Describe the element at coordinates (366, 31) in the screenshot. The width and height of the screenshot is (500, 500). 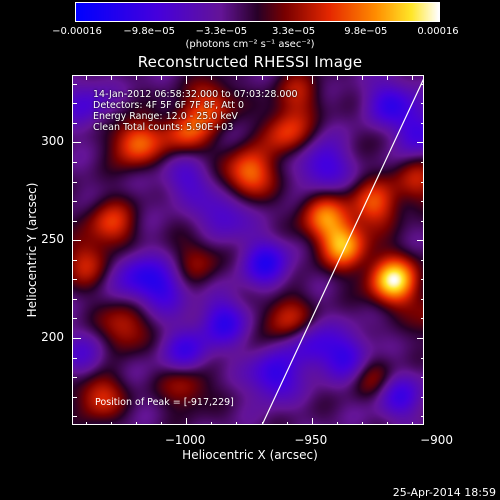
I see `colorbar-label-4: 9.8e−05` at that location.